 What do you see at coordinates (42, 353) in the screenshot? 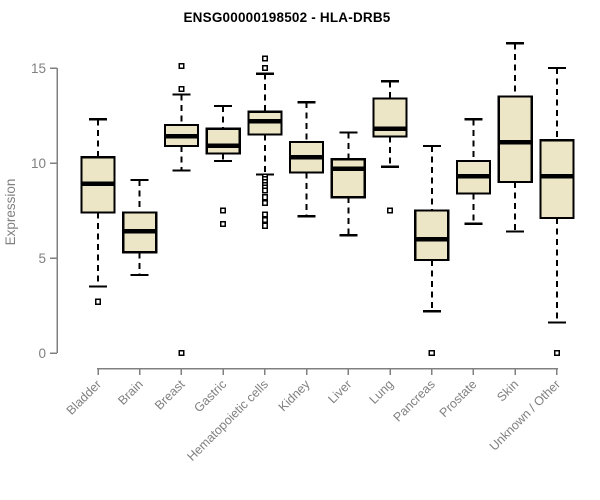
I see `y-tick-label-0: 0` at bounding box center [42, 353].